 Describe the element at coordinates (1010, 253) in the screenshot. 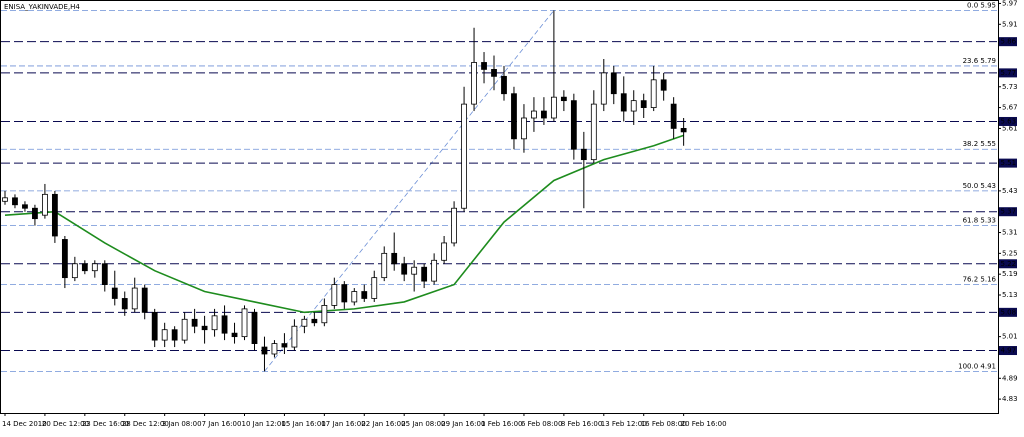

I see `y-tick-label: 5.25` at that location.